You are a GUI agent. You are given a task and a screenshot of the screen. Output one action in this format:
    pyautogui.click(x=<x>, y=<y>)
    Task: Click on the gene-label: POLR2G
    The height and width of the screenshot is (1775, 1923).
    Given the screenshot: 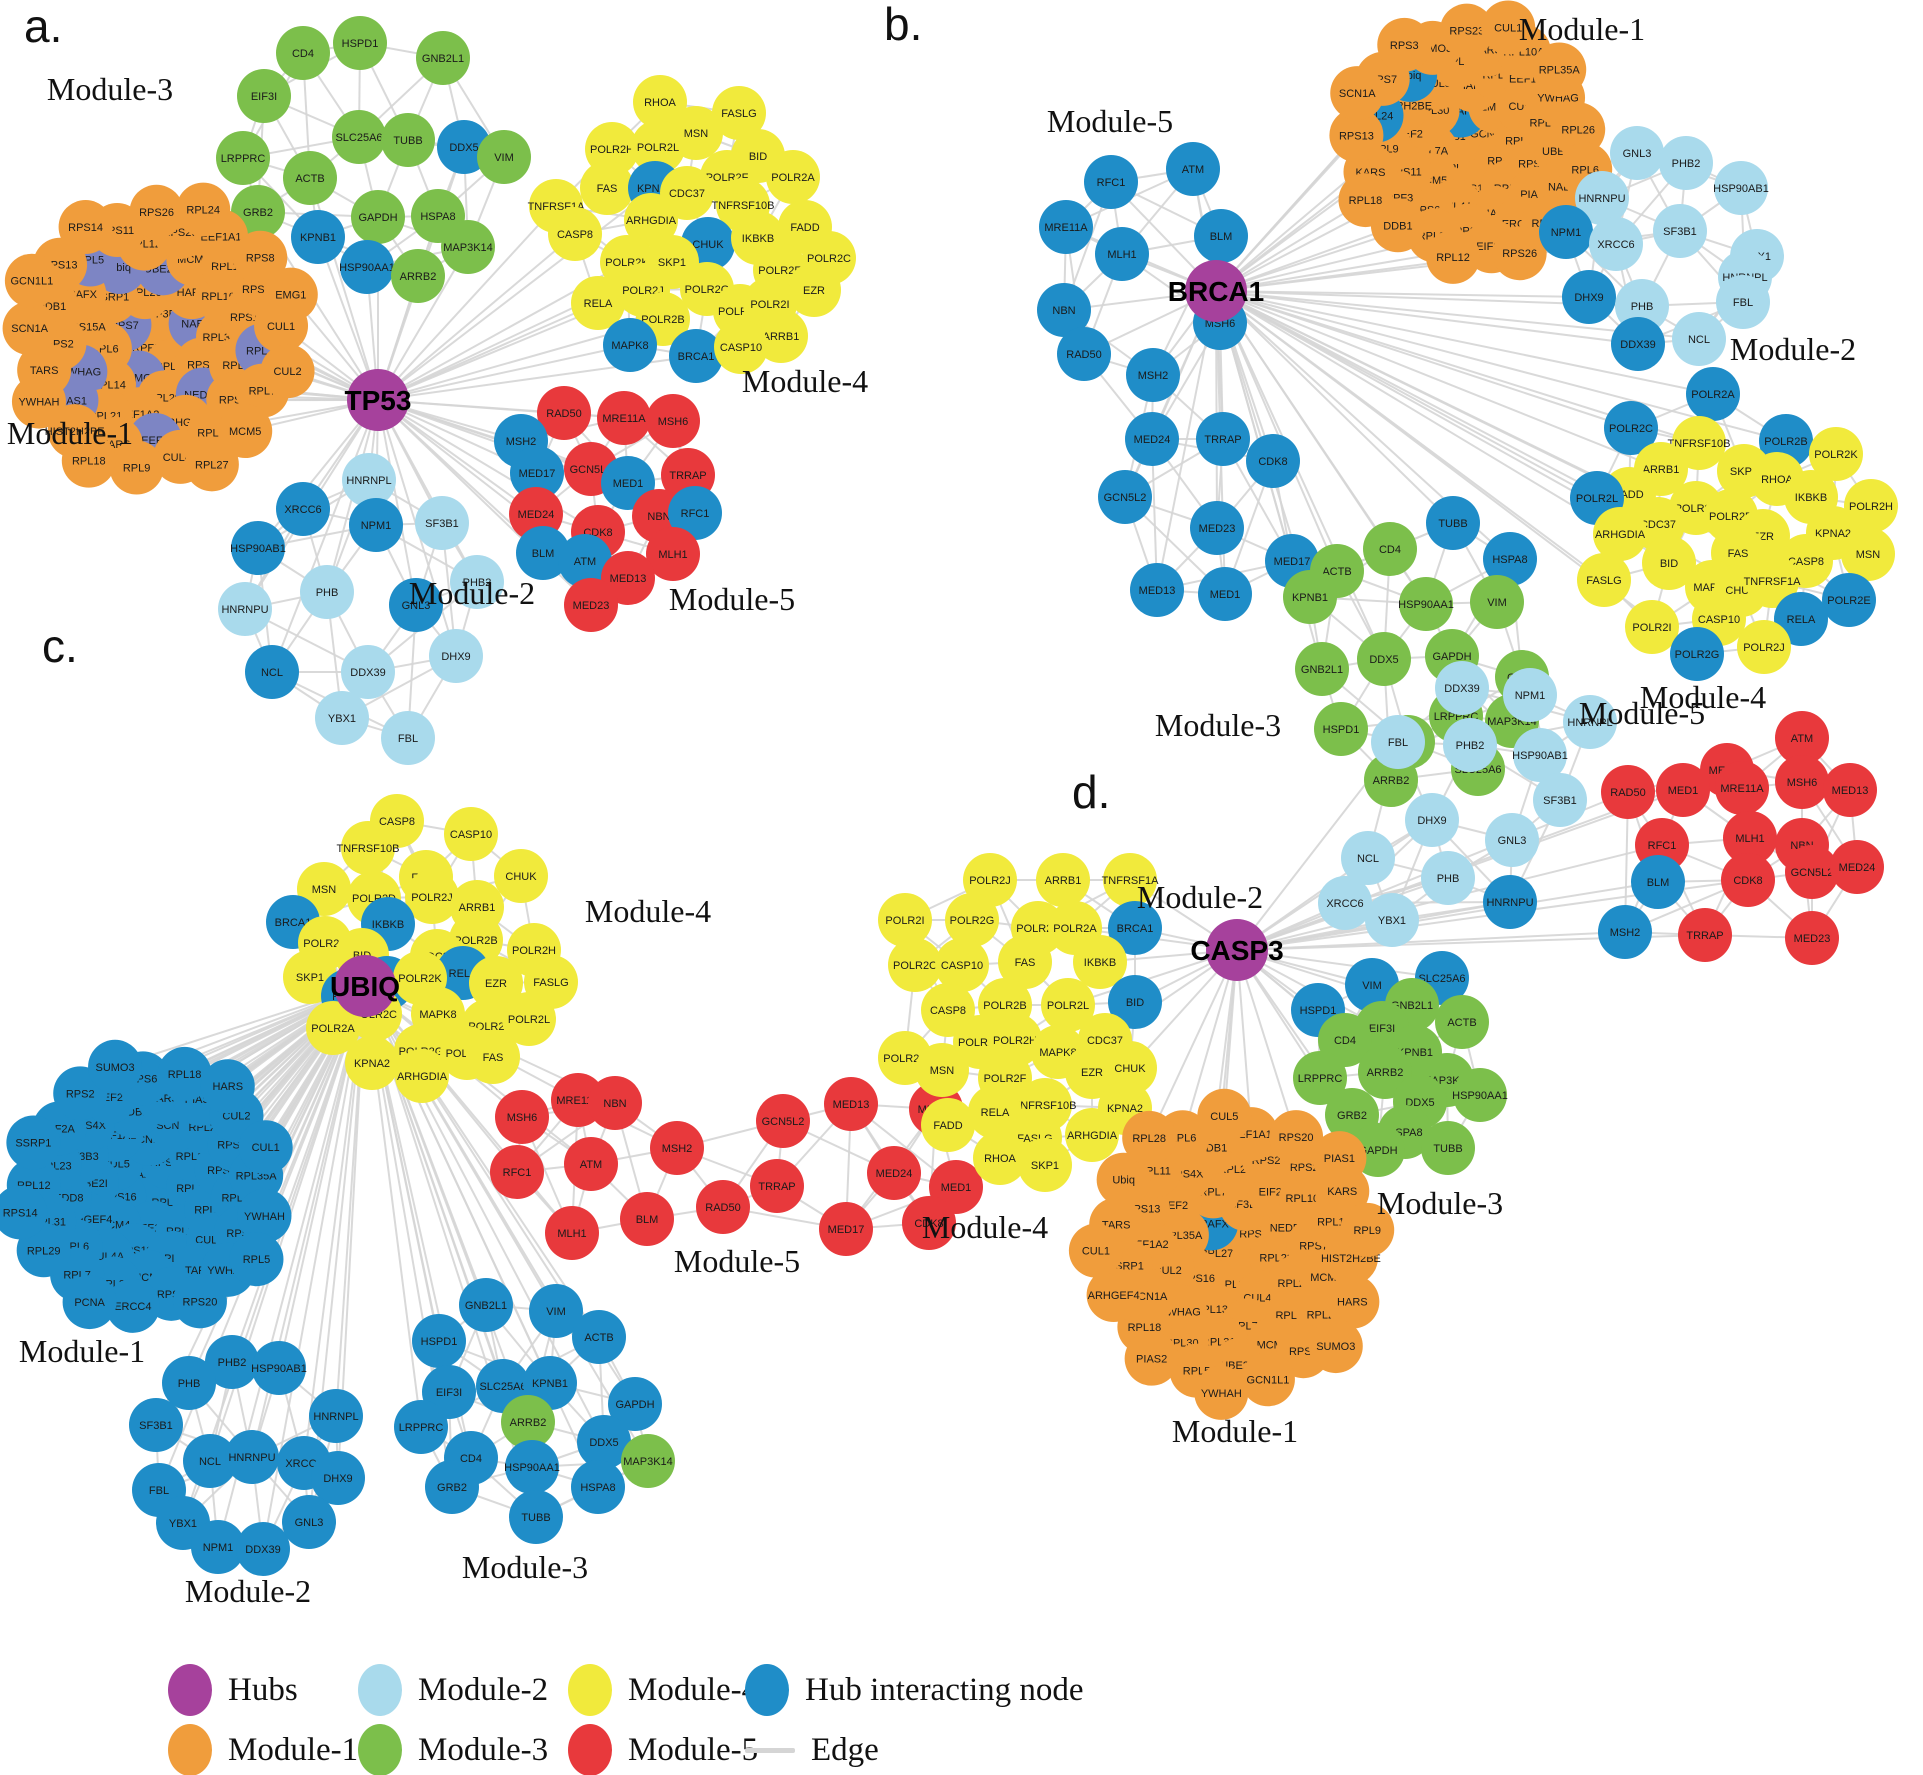 What is the action you would take?
    pyautogui.click(x=707, y=290)
    